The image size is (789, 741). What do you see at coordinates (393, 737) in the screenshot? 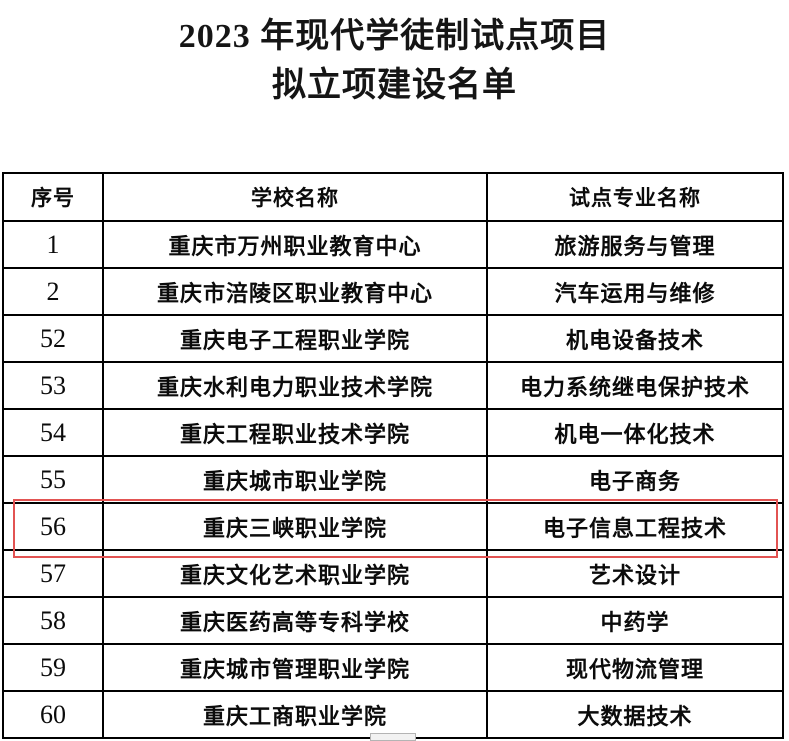
I see `scrollbar-fragment` at bounding box center [393, 737].